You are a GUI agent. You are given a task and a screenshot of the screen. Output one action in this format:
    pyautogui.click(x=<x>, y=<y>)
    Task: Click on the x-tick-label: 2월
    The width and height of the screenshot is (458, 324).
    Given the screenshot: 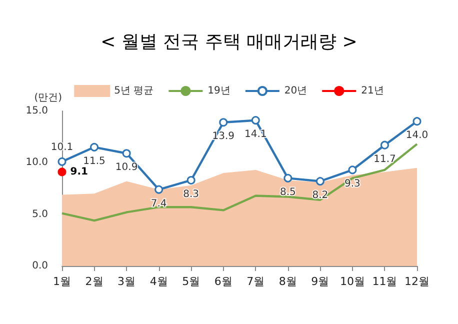 What is the action you would take?
    pyautogui.click(x=94, y=281)
    